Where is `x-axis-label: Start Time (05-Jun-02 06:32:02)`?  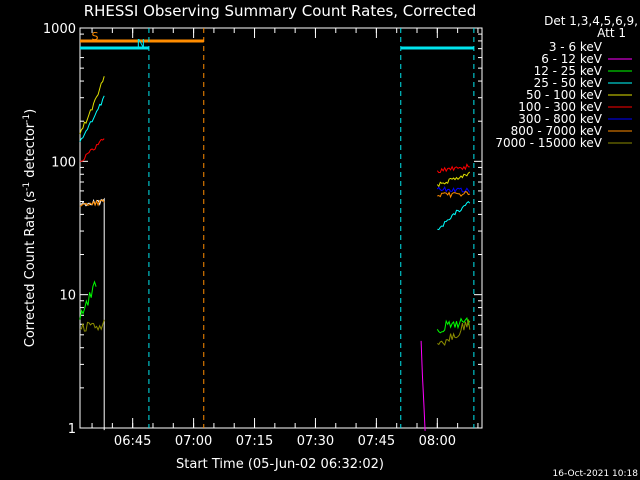 x-axis-label: Start Time (05-Jun-02 06:32:02) is located at coordinates (280, 464).